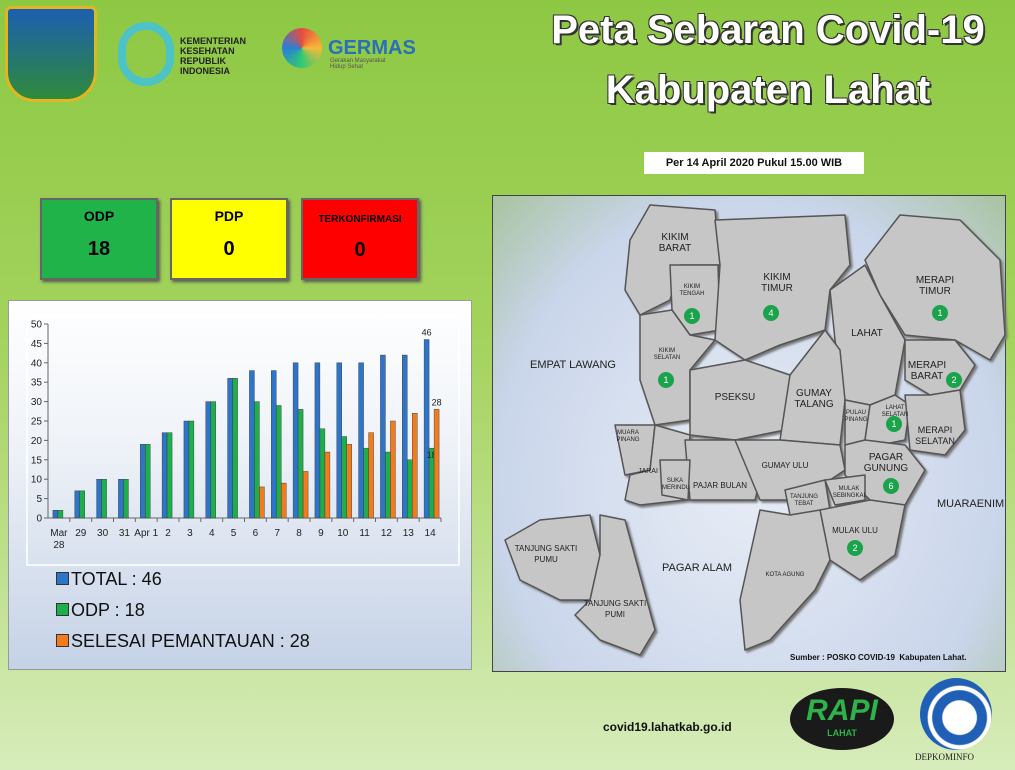 The width and height of the screenshot is (1015, 770). I want to click on y-tick-label: 0, so click(39, 519).